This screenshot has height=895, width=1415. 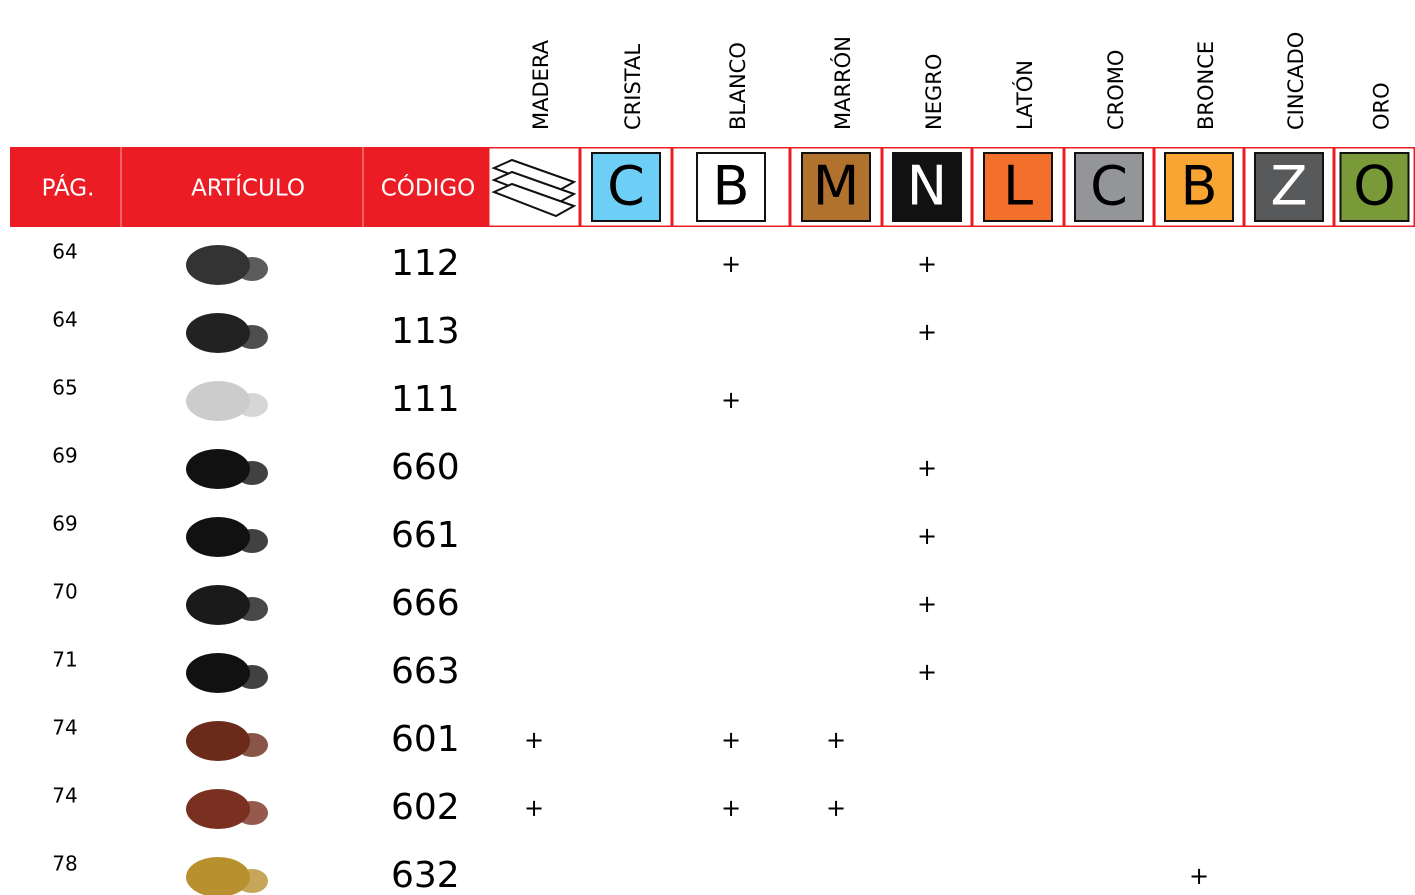 I want to click on color-name: MARRÓN, so click(x=842, y=83).